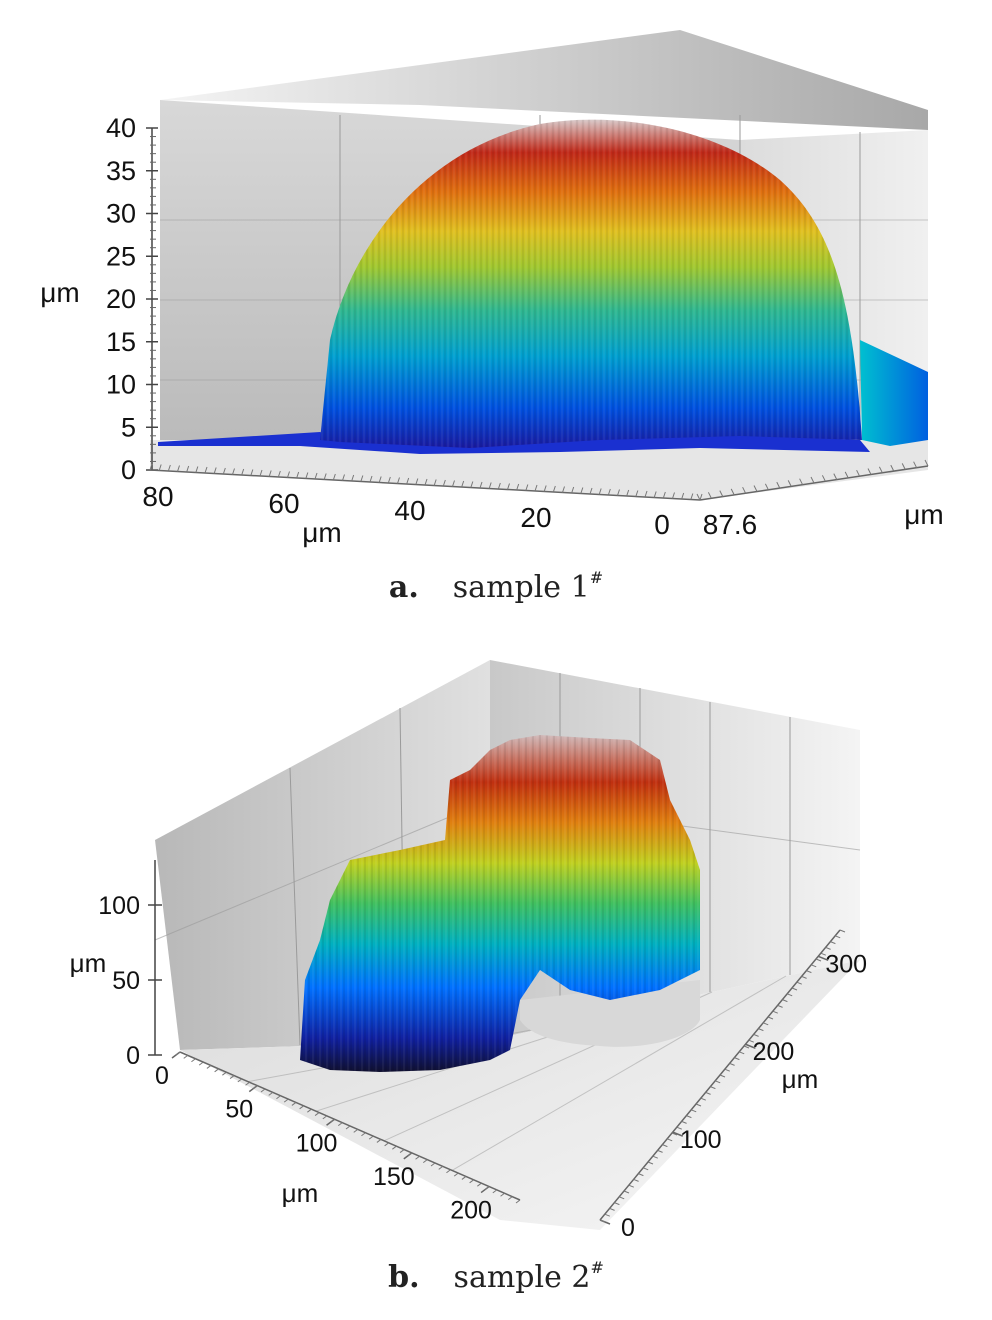 The image size is (992, 1320). Describe the element at coordinates (522, 1277) in the screenshot. I see `caption-text: sample 2` at that location.